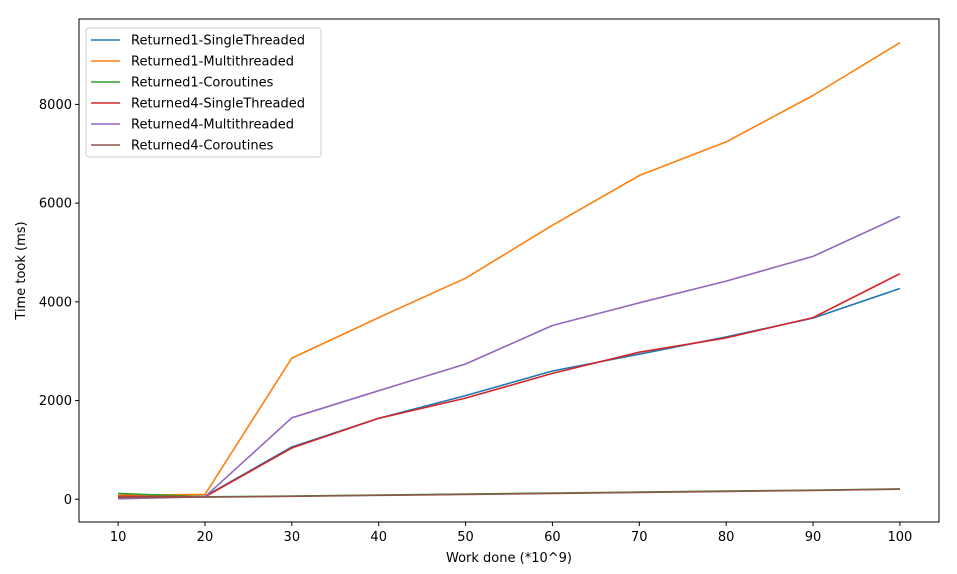  Describe the element at coordinates (292, 537) in the screenshot. I see `x-tick-label: 30` at that location.